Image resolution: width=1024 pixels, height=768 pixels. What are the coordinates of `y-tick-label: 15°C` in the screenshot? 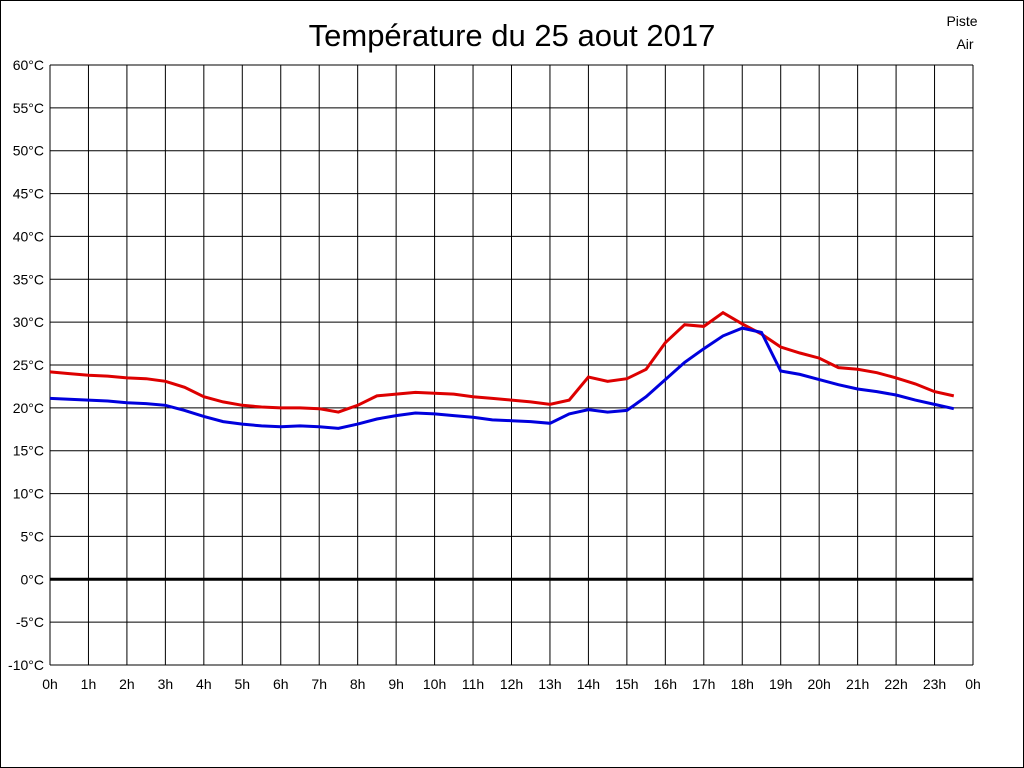 It's located at (28, 451).